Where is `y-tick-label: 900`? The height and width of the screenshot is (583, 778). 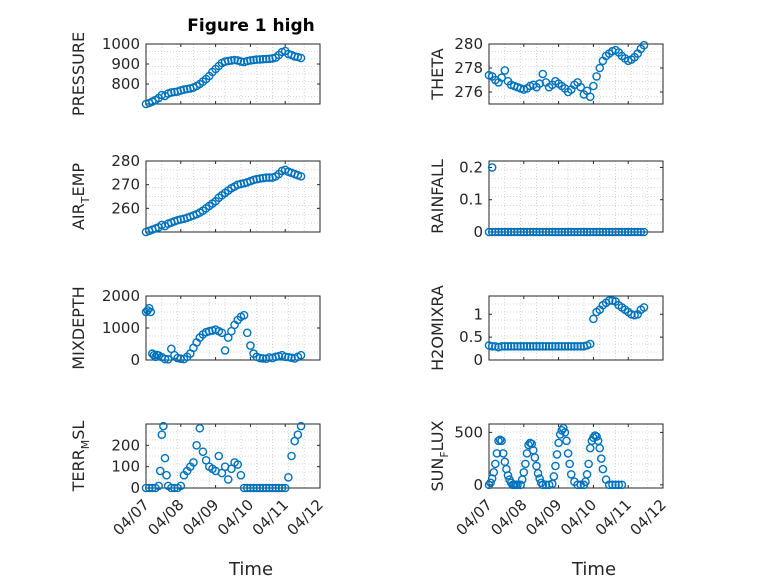 y-tick-label: 900 is located at coordinates (125, 64).